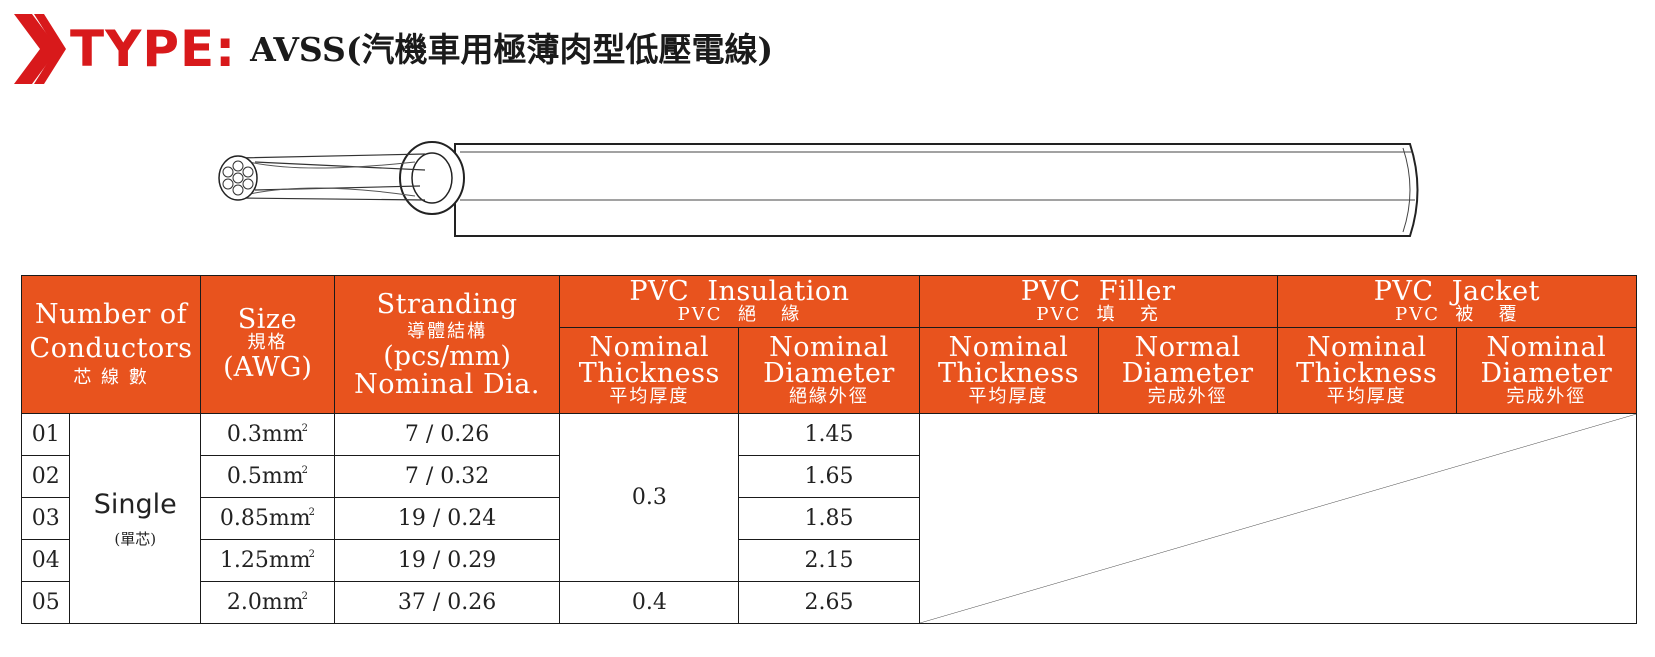 The width and height of the screenshot is (1655, 657). I want to click on header-jacket-thickness: Nominal Thickness 平均厚度, so click(1366, 370).